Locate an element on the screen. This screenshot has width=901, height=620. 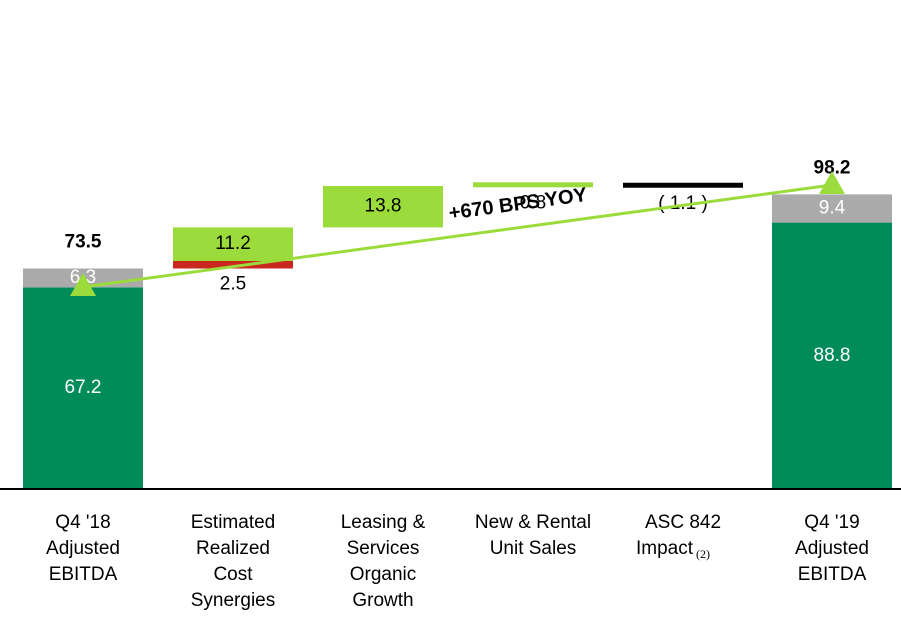
category-5-line-2: EBITDA is located at coordinates (832, 574).